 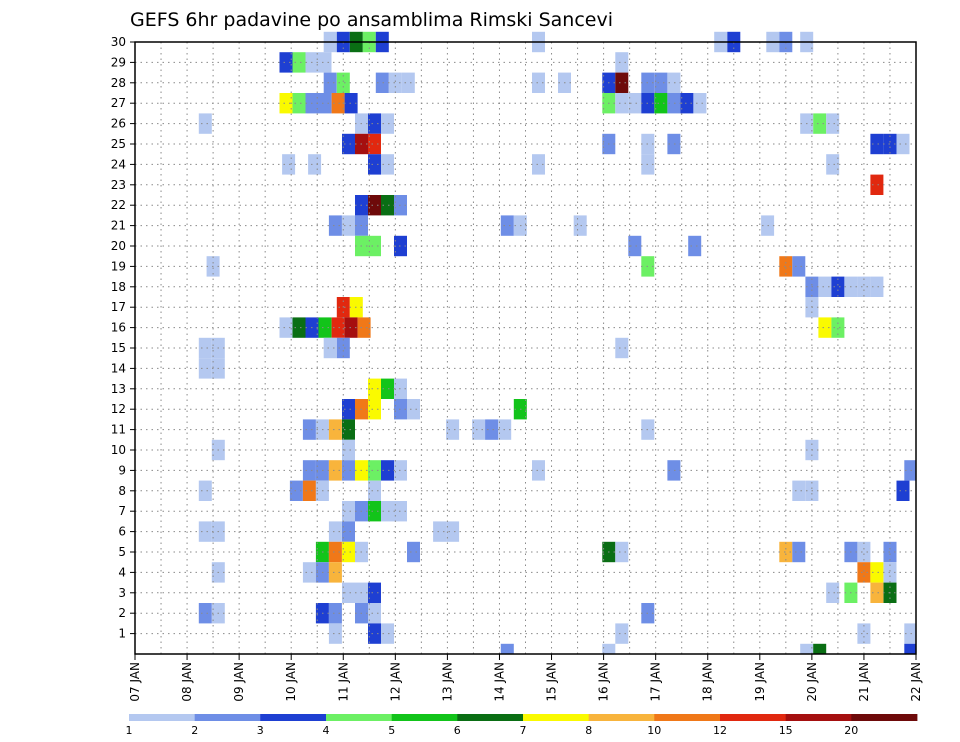 I want to click on x-tick-label: 12 JAN, so click(x=395, y=682).